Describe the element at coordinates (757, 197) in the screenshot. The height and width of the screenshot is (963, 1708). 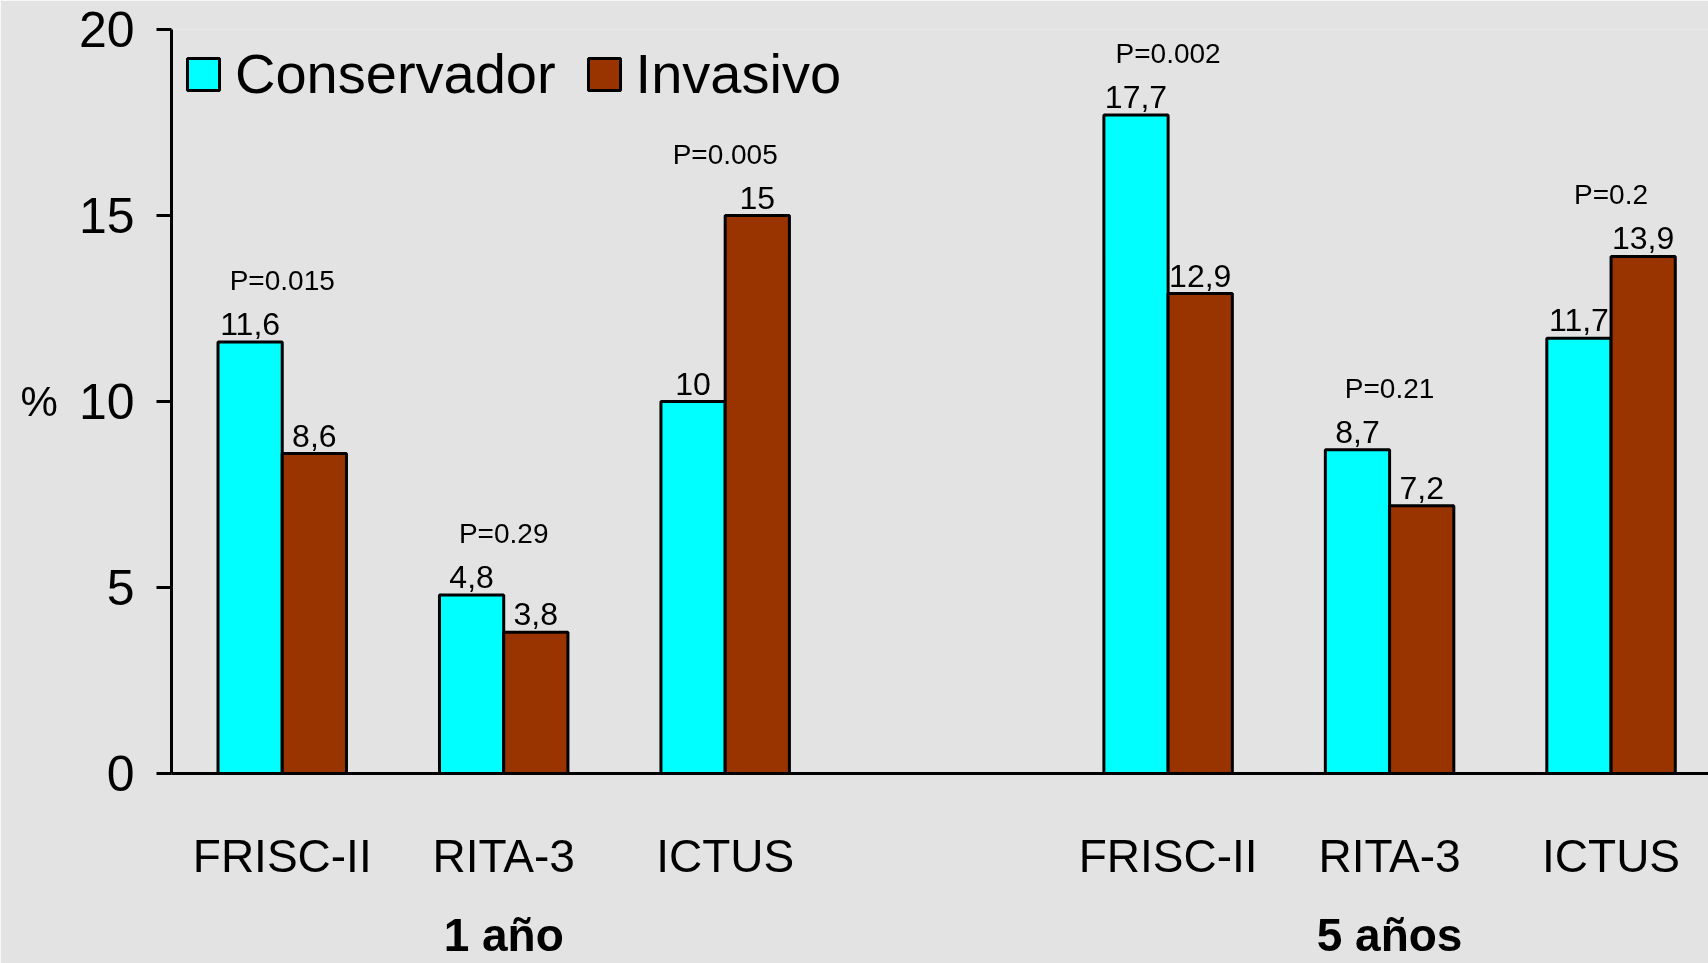
I see `data-label: 15` at that location.